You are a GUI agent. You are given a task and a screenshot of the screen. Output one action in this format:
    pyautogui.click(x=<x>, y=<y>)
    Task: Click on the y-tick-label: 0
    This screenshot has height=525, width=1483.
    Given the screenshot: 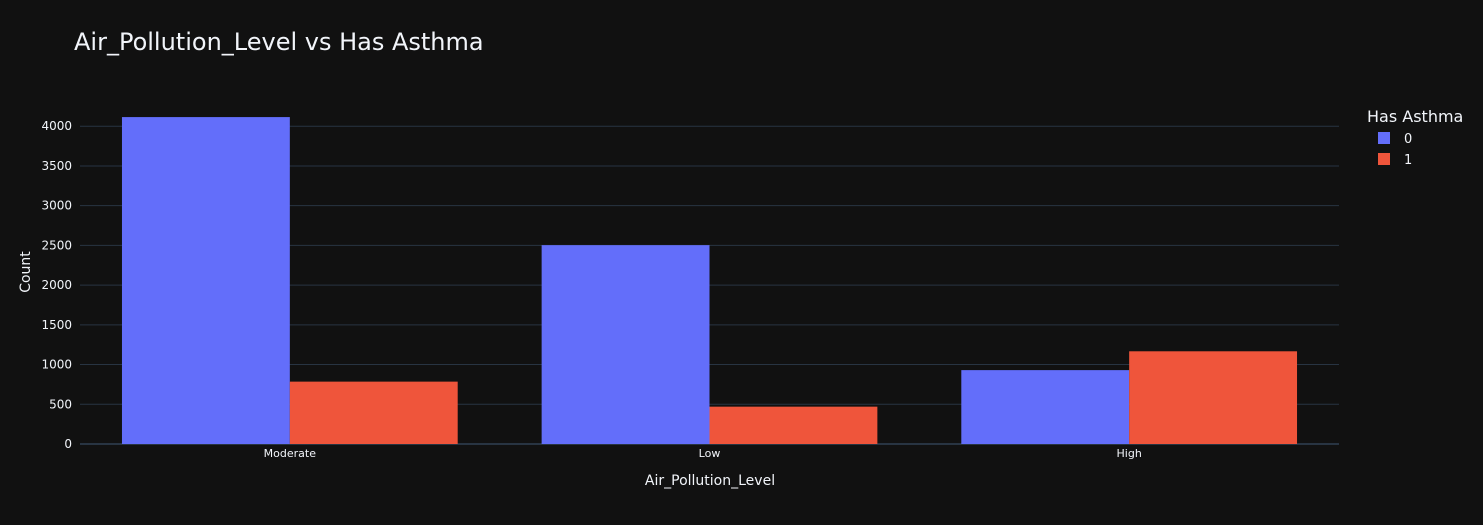 What is the action you would take?
    pyautogui.click(x=68, y=444)
    